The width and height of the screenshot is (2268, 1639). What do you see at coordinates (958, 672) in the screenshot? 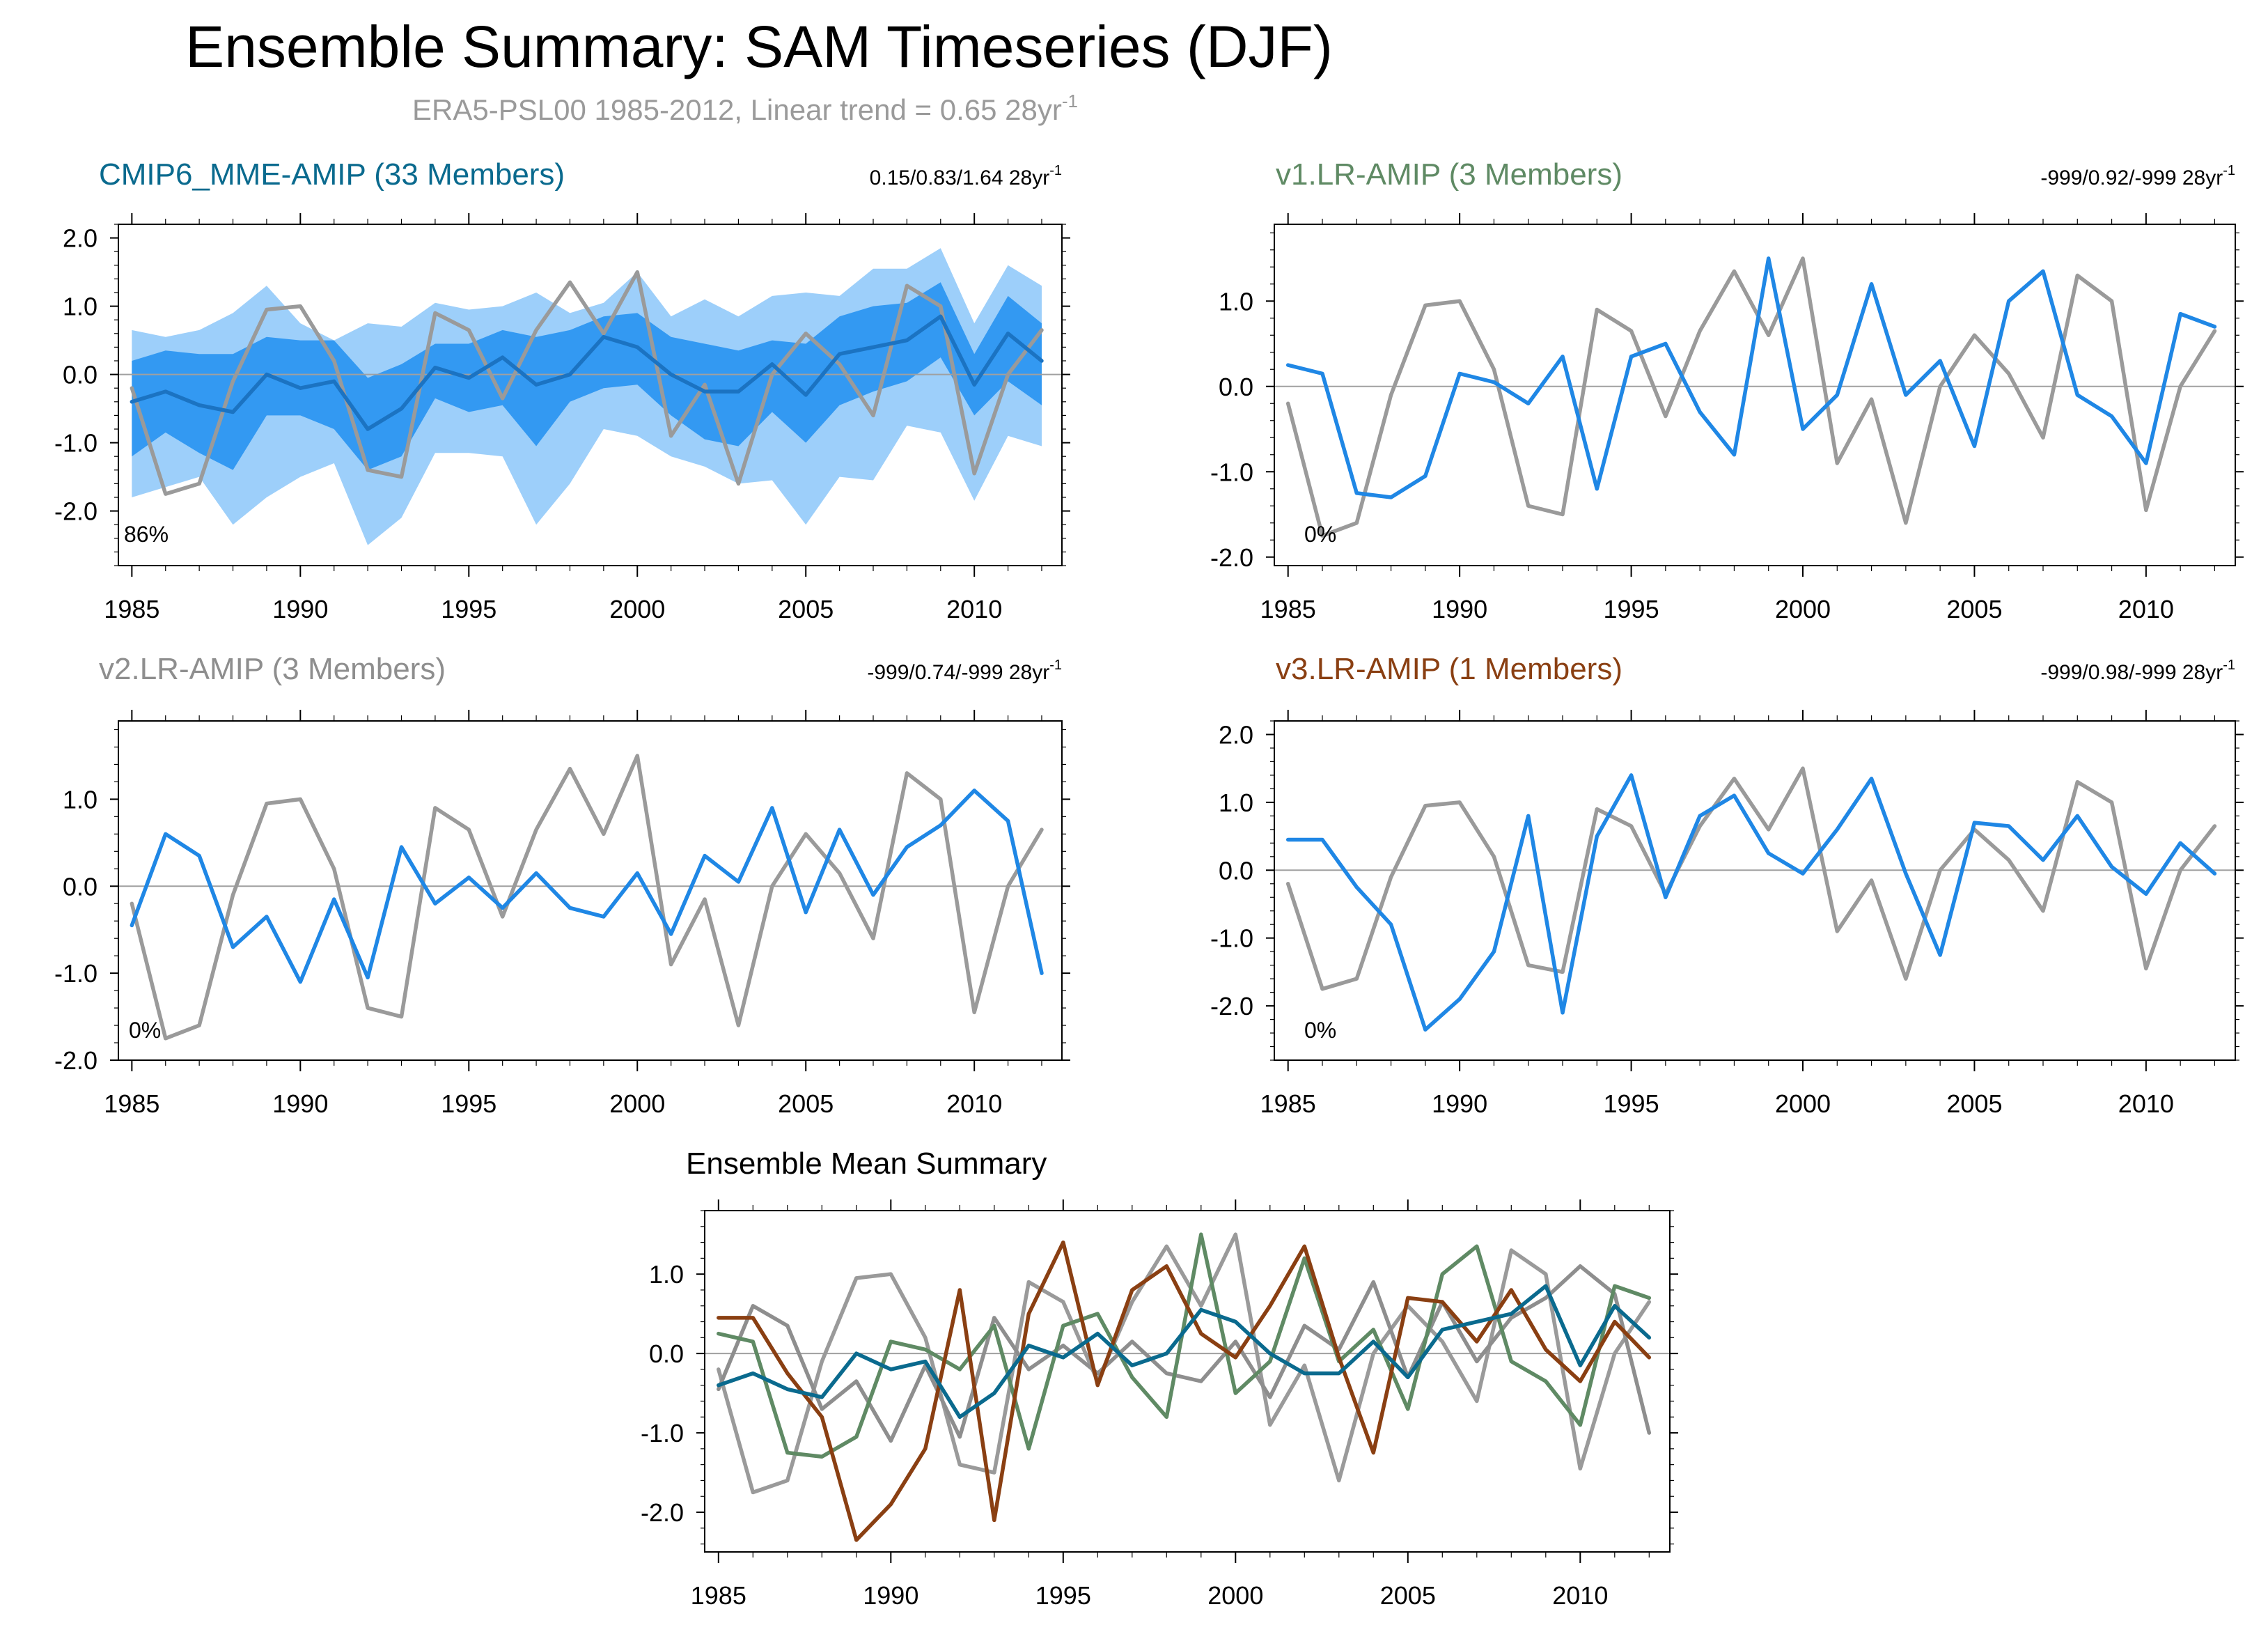
I see `panel-stats-text: -999/0.74/-999 28yr` at bounding box center [958, 672].